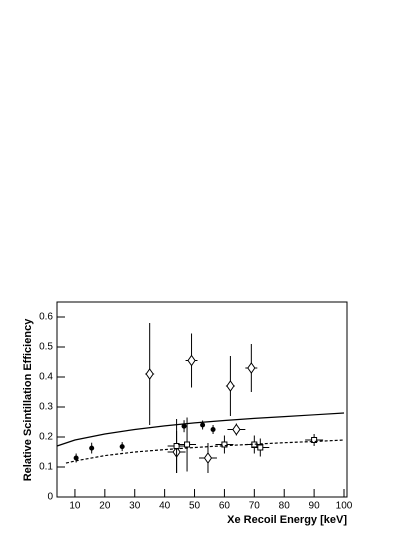  What do you see at coordinates (105, 506) in the screenshot?
I see `x-tick-label: 20` at bounding box center [105, 506].